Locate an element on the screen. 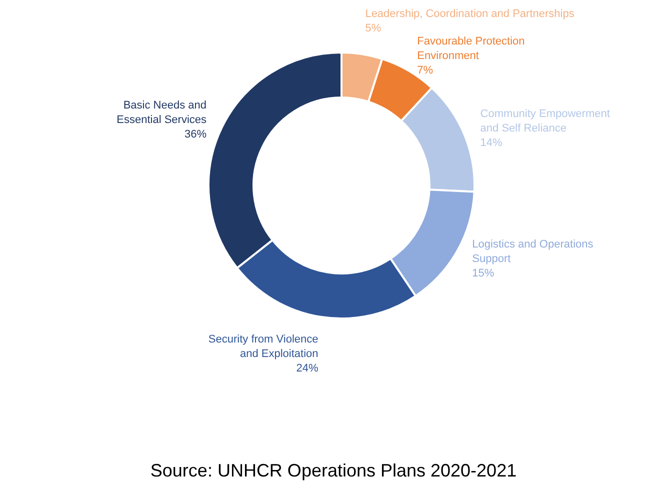 This screenshot has height=498, width=666. data-label: 24% is located at coordinates (307, 368).